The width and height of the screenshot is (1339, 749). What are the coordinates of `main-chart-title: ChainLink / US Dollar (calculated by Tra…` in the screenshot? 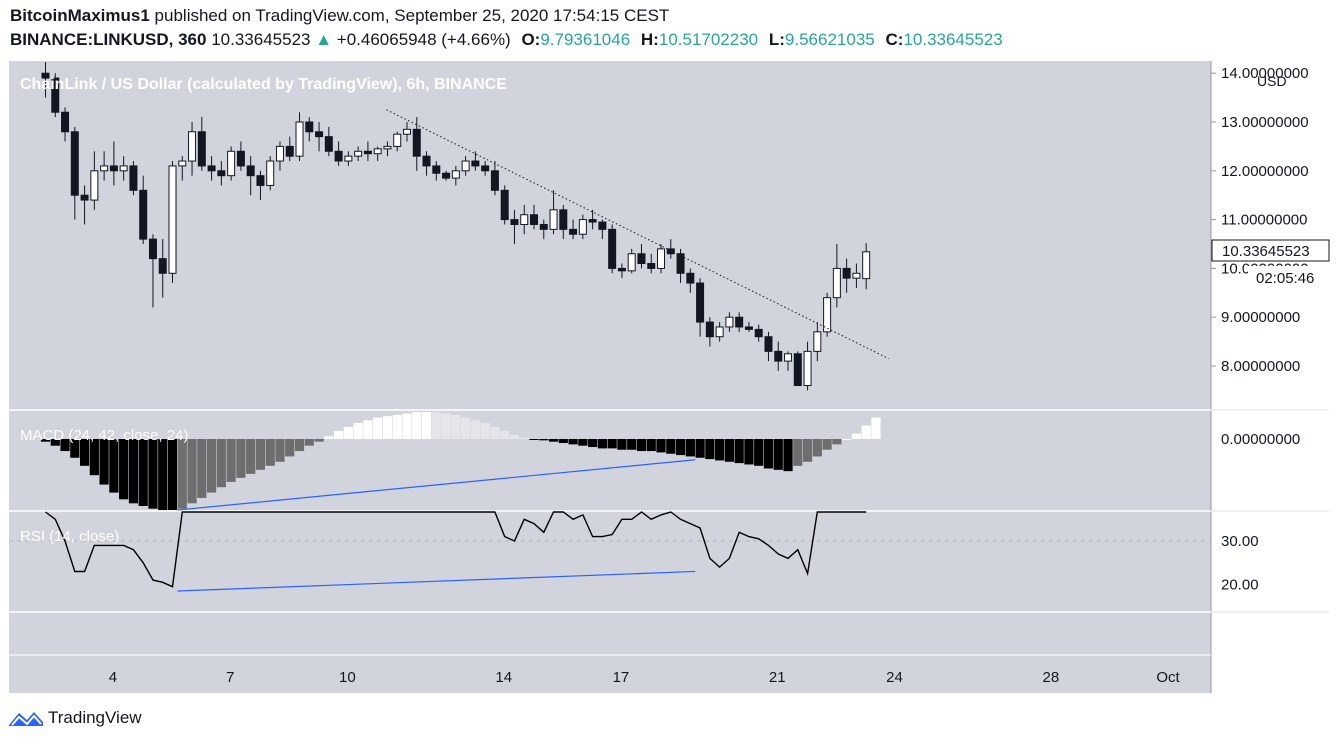 It's located at (263, 84).